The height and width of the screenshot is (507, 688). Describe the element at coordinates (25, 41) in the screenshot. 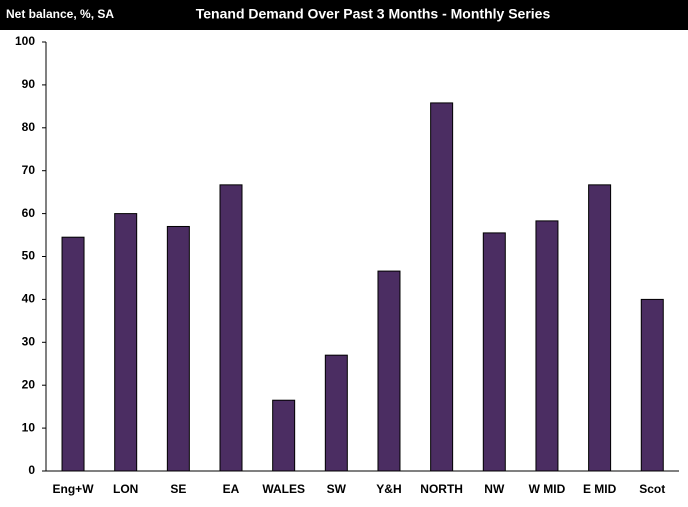

I see `y-tick-label: 100` at that location.